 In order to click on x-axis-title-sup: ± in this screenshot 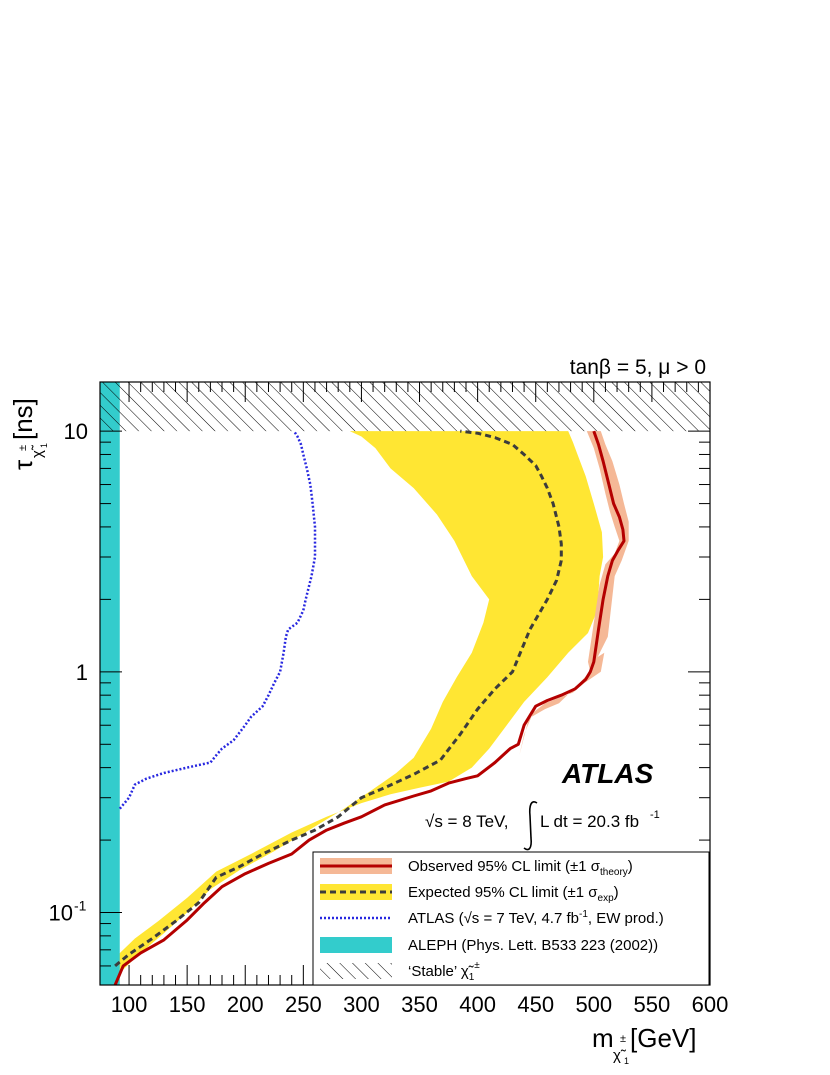, I will do `click(623, 1039)`.